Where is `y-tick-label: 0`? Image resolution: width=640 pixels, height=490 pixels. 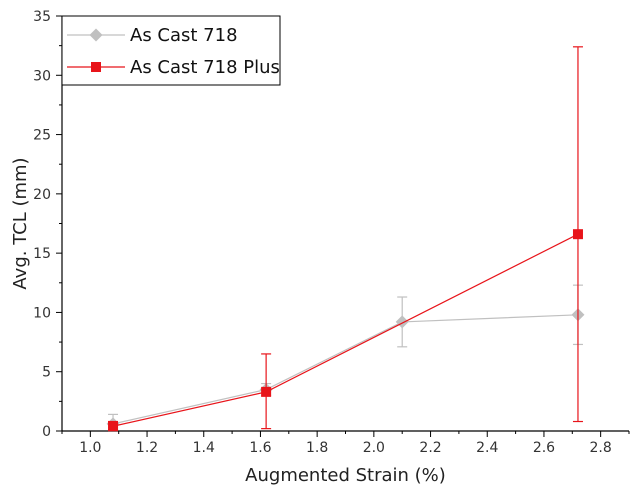 y-tick-label: 0 is located at coordinates (46, 432).